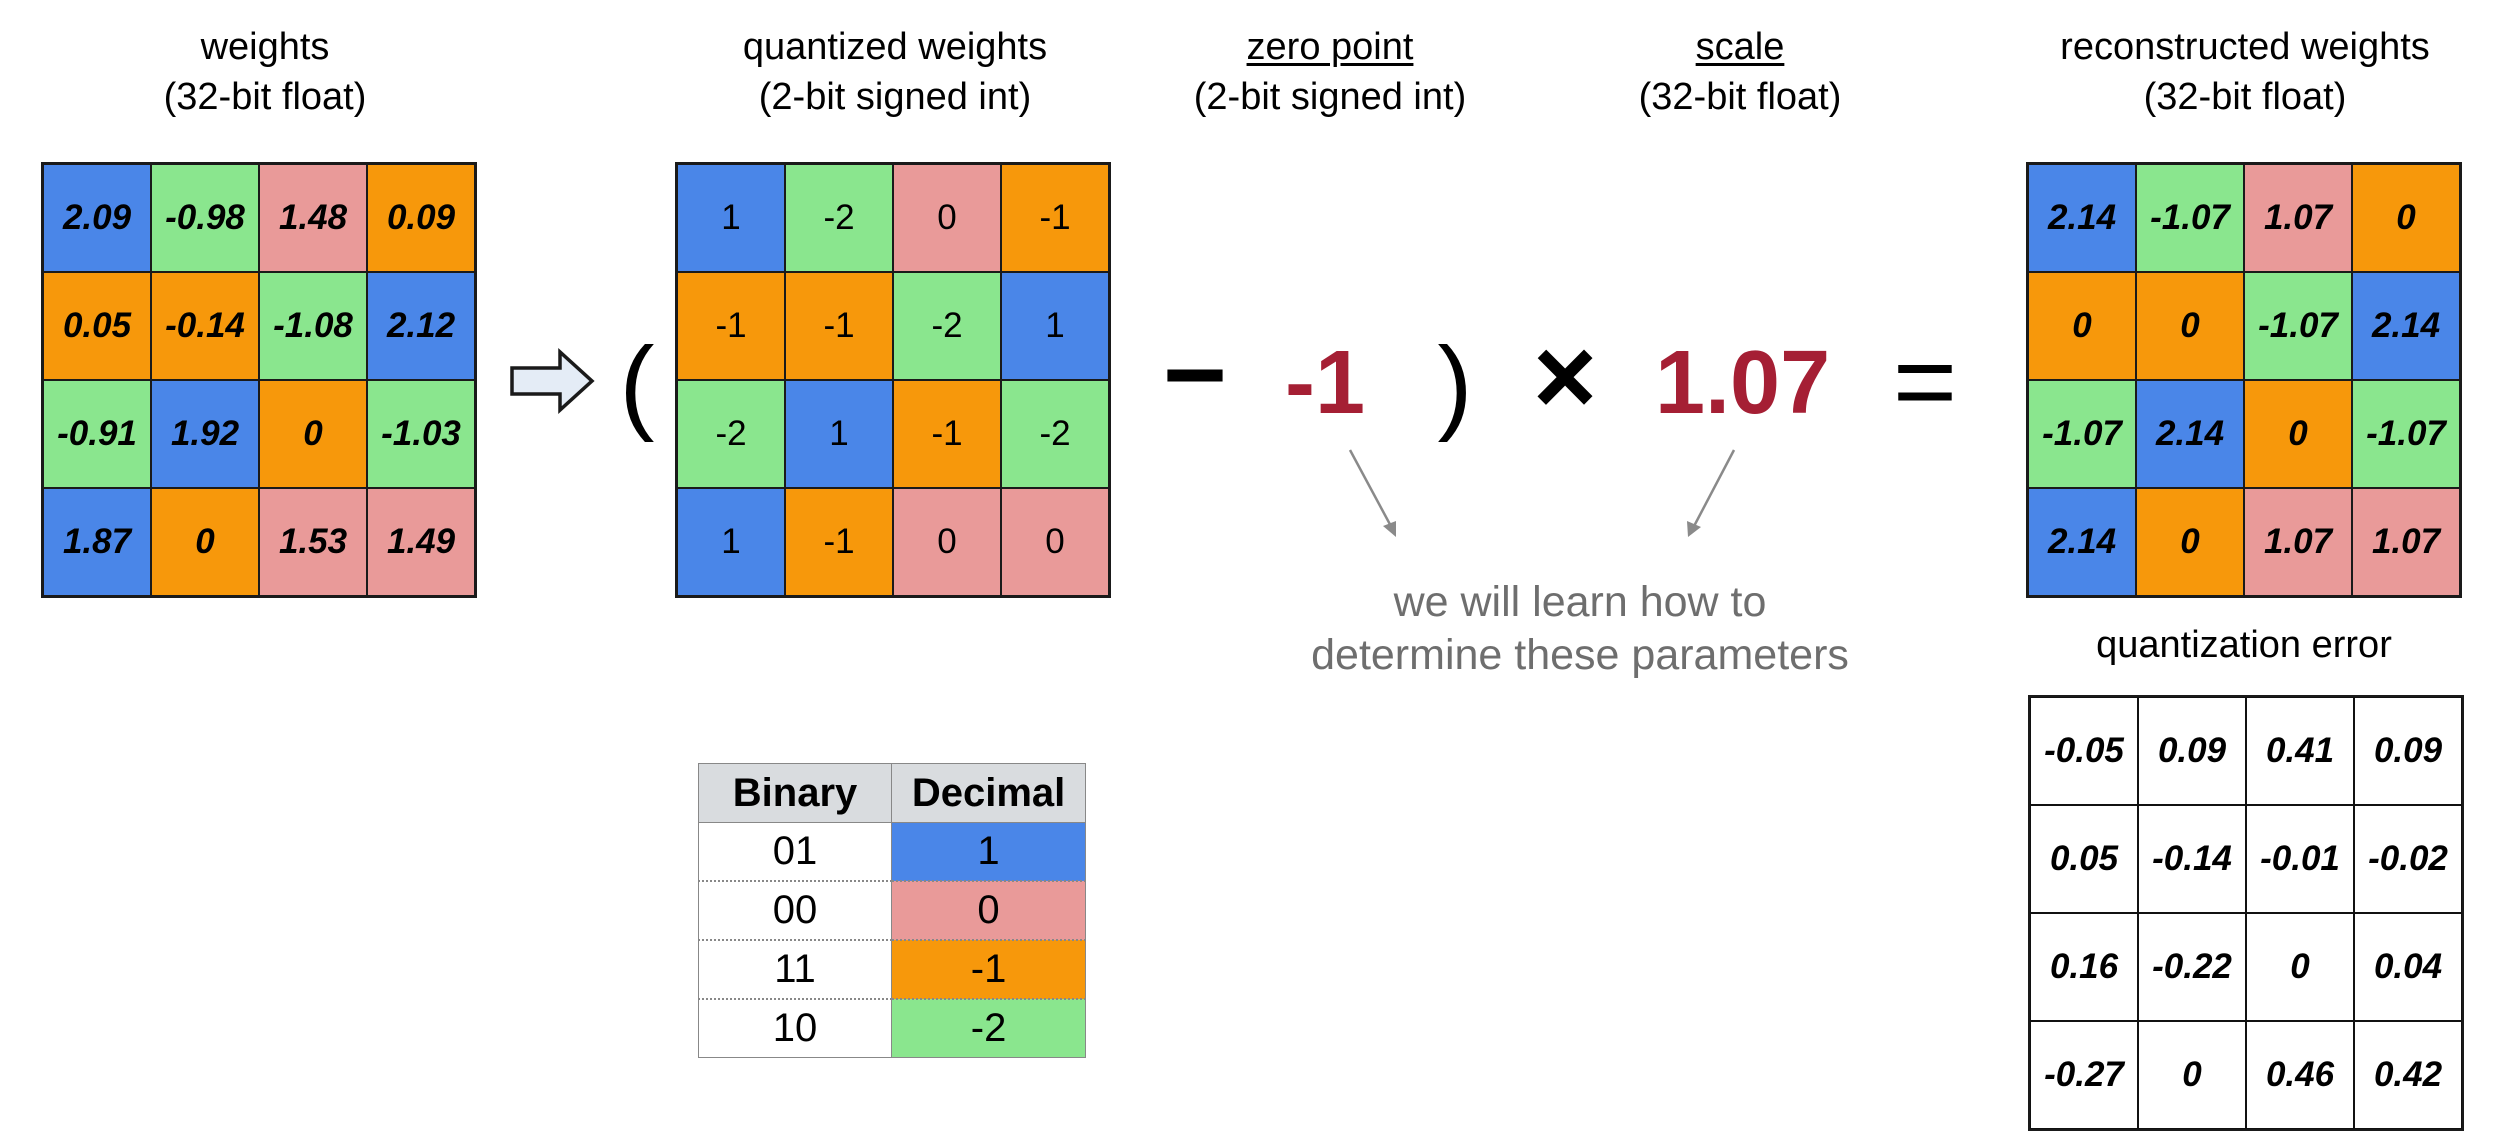 This screenshot has height=1131, width=2500. Describe the element at coordinates (265, 72) in the screenshot. I see `weights-label: weights (32-bit float)` at that location.